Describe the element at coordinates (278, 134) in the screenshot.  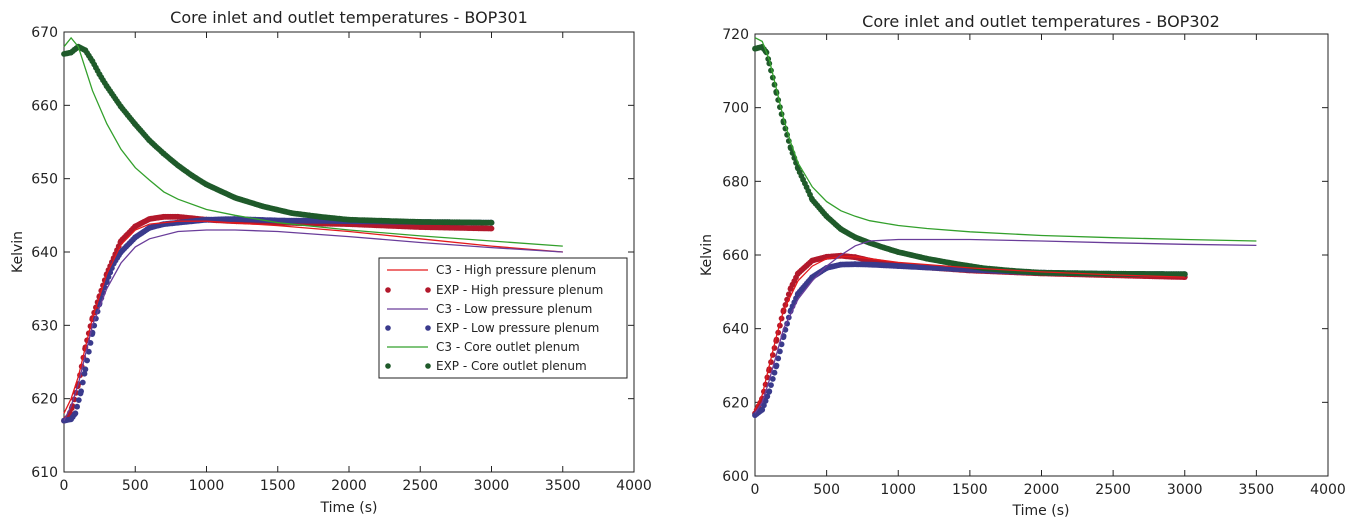
I see `series-points-exp-core-outlet-plenum` at that location.